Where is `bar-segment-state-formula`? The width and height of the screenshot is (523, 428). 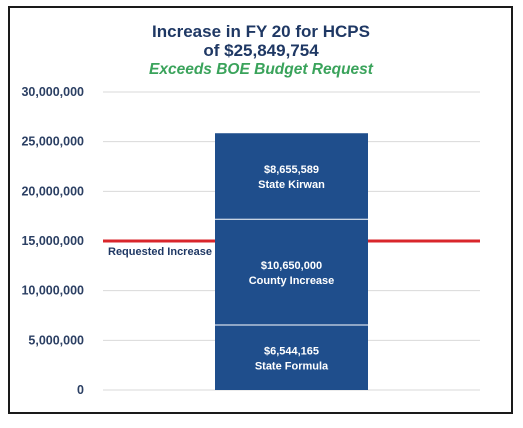
bar-segment-state-formula is located at coordinates (291, 357).